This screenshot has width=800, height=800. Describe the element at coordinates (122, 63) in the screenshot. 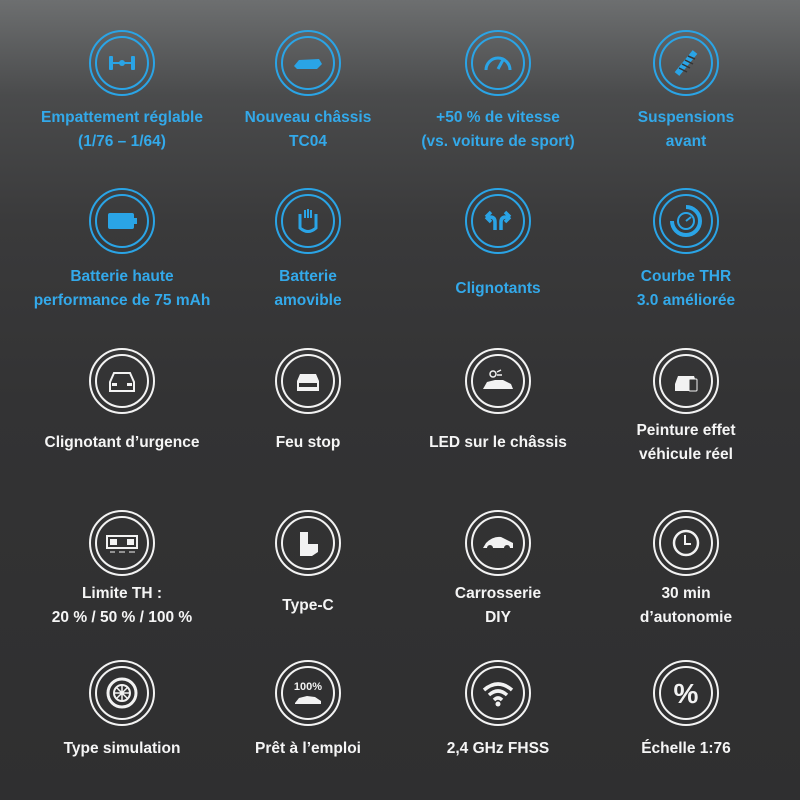

I see `wheelbase-axle-icon` at that location.